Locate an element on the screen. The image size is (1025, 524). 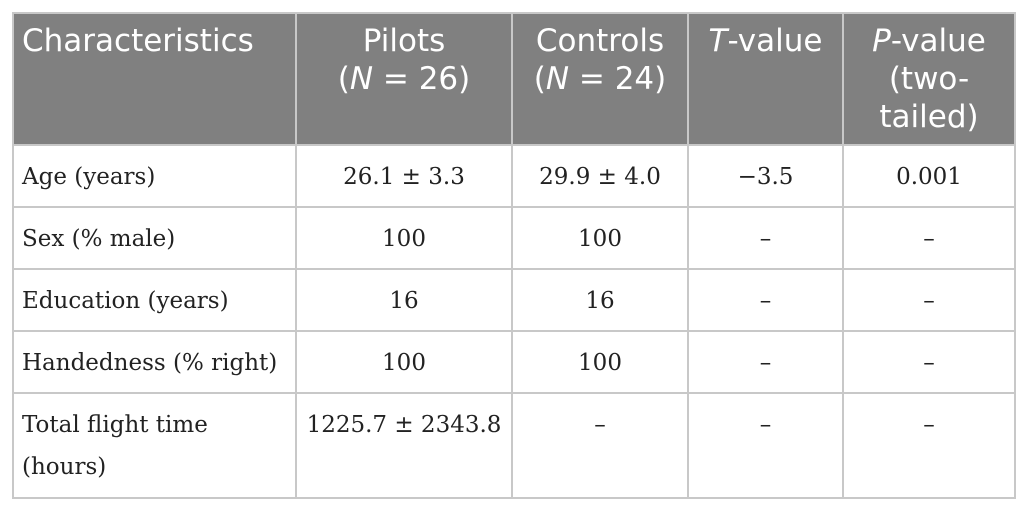
table-row: Handedness (% right) 100 100 – – is located at coordinates (514, 362).